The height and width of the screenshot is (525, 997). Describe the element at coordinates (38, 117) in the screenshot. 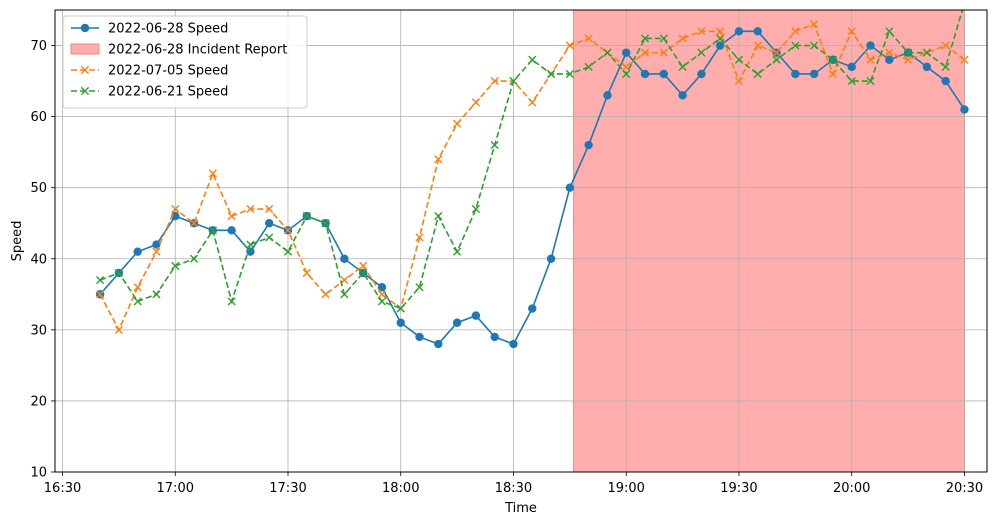

I see `y-tick-label: 60` at that location.